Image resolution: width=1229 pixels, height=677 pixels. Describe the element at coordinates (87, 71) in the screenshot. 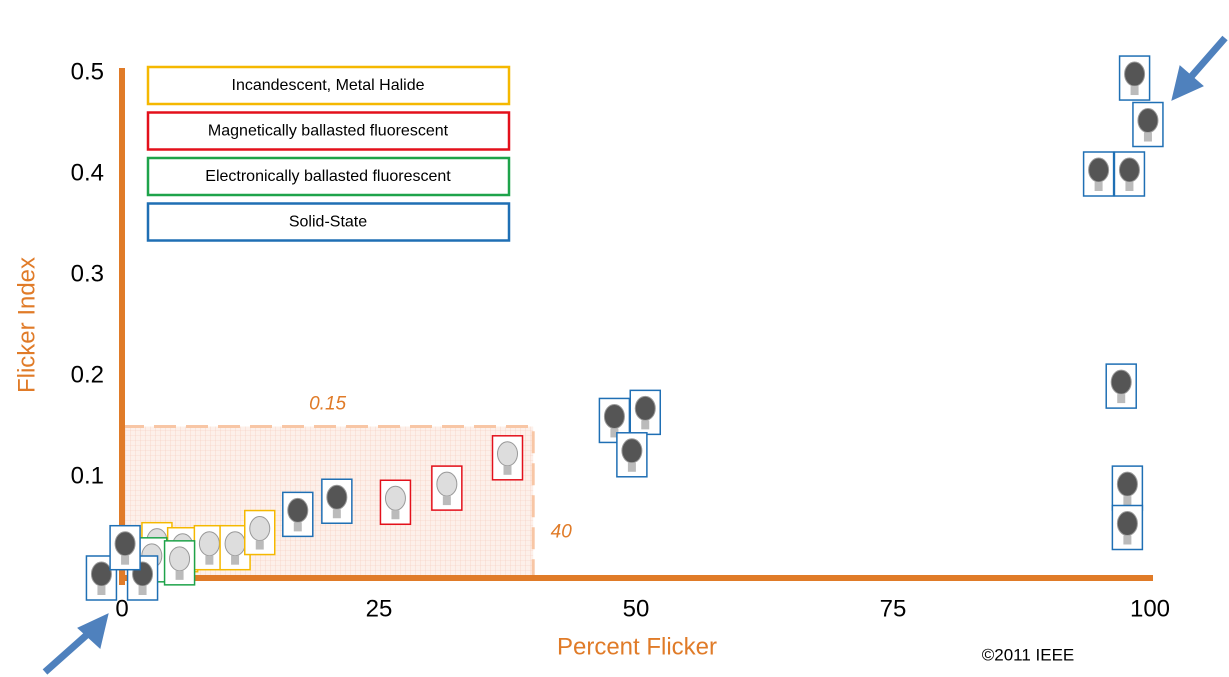

I see `y-tick-label: 0.5` at that location.